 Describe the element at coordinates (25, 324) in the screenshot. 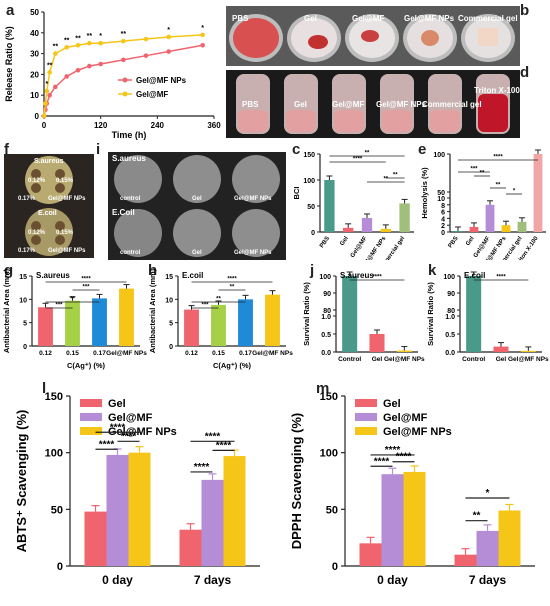

I see `chart-g-ytick-label: 5` at that location.